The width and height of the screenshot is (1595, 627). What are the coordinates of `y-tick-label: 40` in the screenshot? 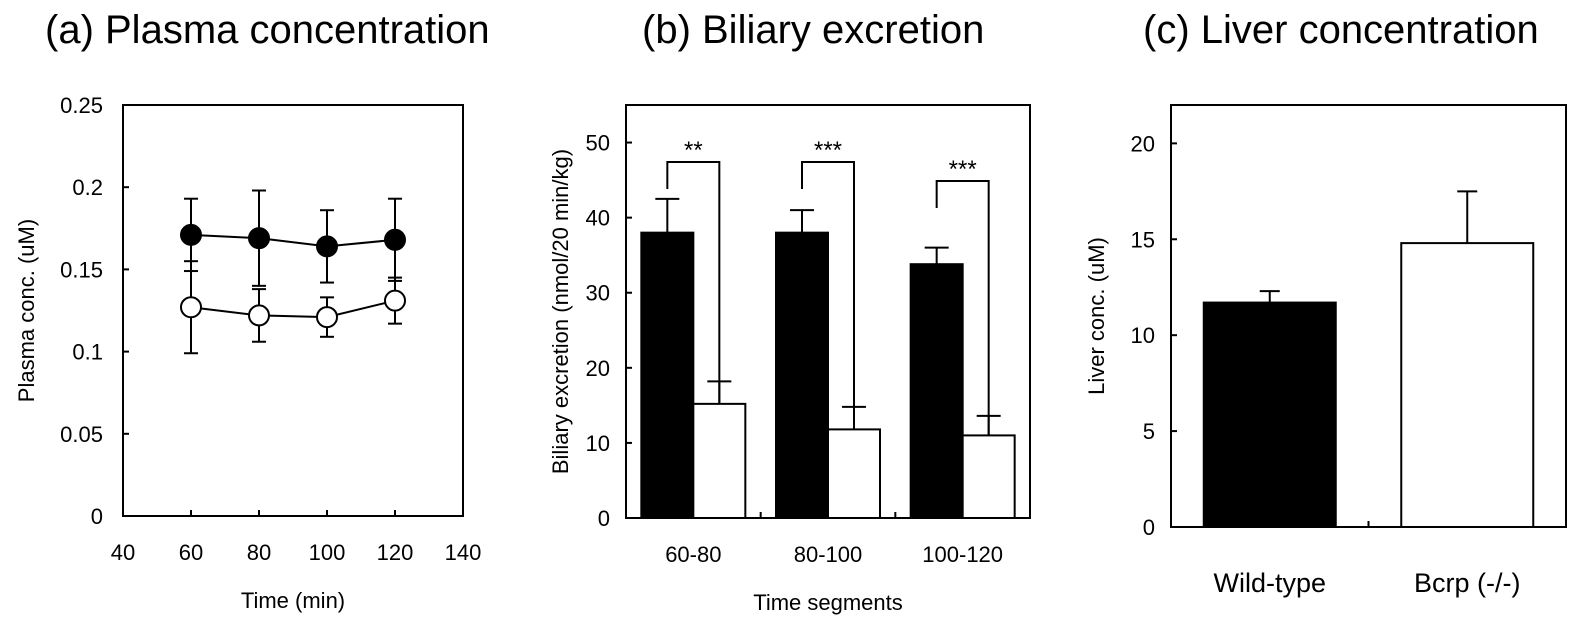 It's located at (598, 218).